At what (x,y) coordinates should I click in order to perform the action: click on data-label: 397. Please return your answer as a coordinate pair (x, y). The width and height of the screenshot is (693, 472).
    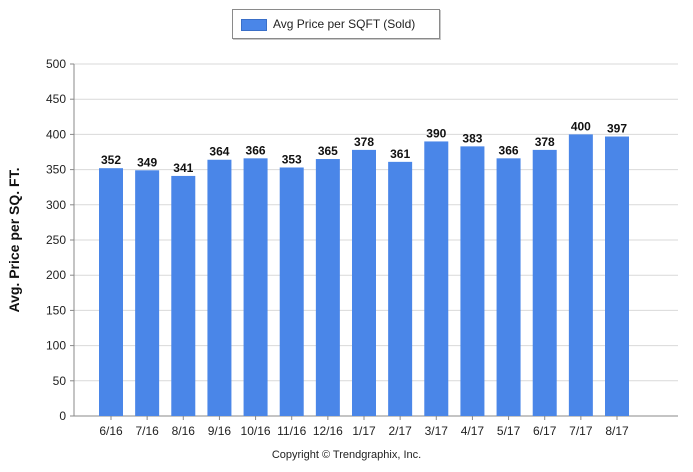
    Looking at the image, I should click on (617, 129).